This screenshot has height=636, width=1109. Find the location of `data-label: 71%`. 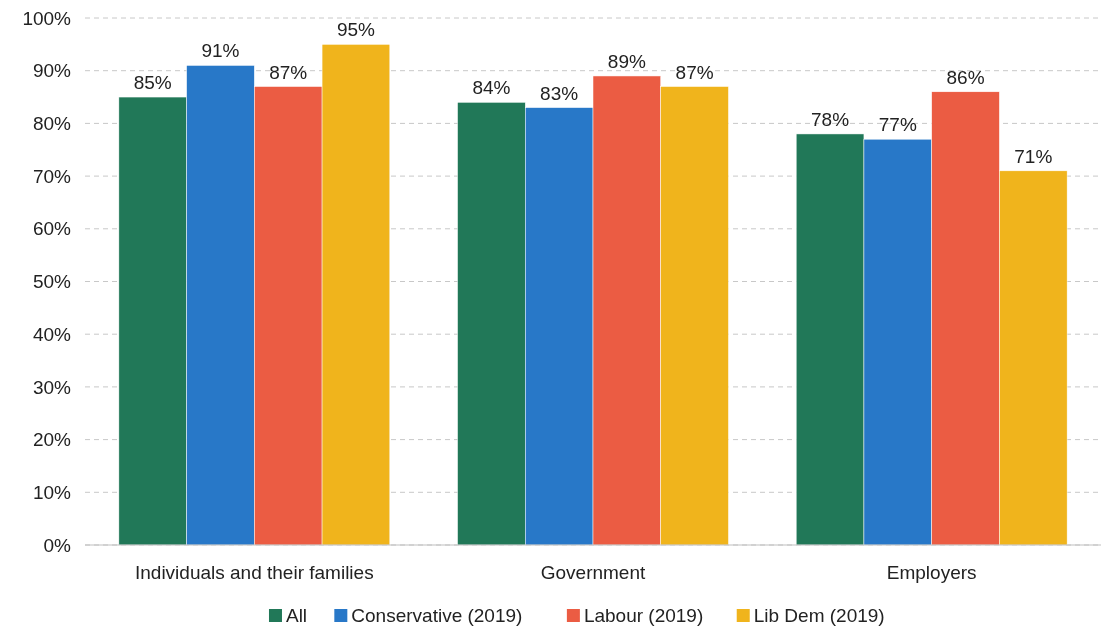

data-label: 71% is located at coordinates (1033, 156).